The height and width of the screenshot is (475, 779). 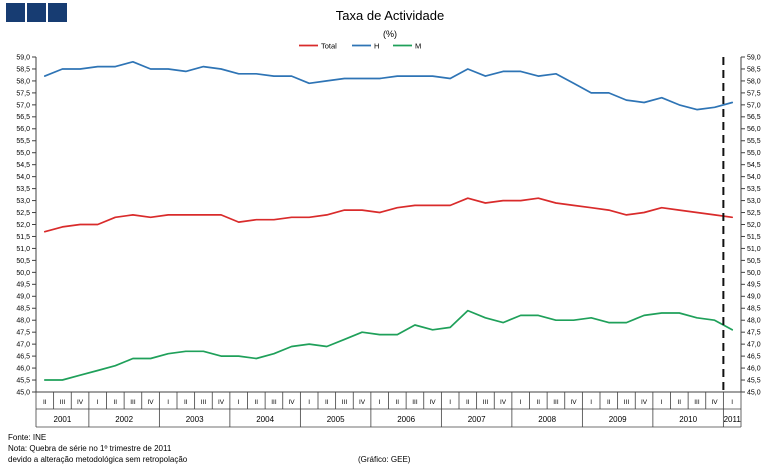 I want to click on y-tick-label-left: 49,0, so click(x=23, y=297).